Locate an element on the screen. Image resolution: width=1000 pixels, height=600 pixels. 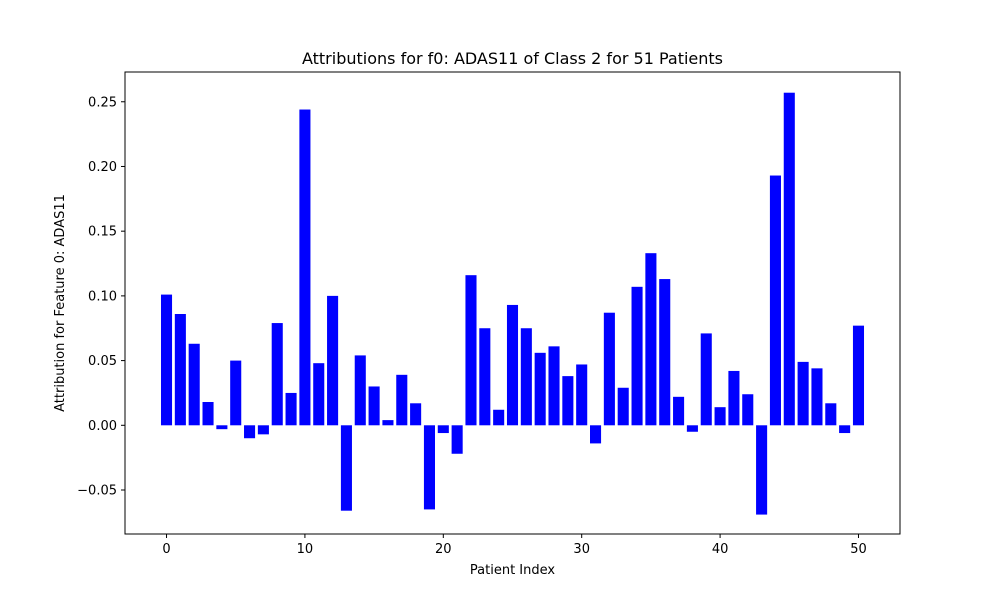
y-axis: −0.05 0.00 0.05 0.10 0.15 0.20 0.25 is located at coordinates (101, 297).